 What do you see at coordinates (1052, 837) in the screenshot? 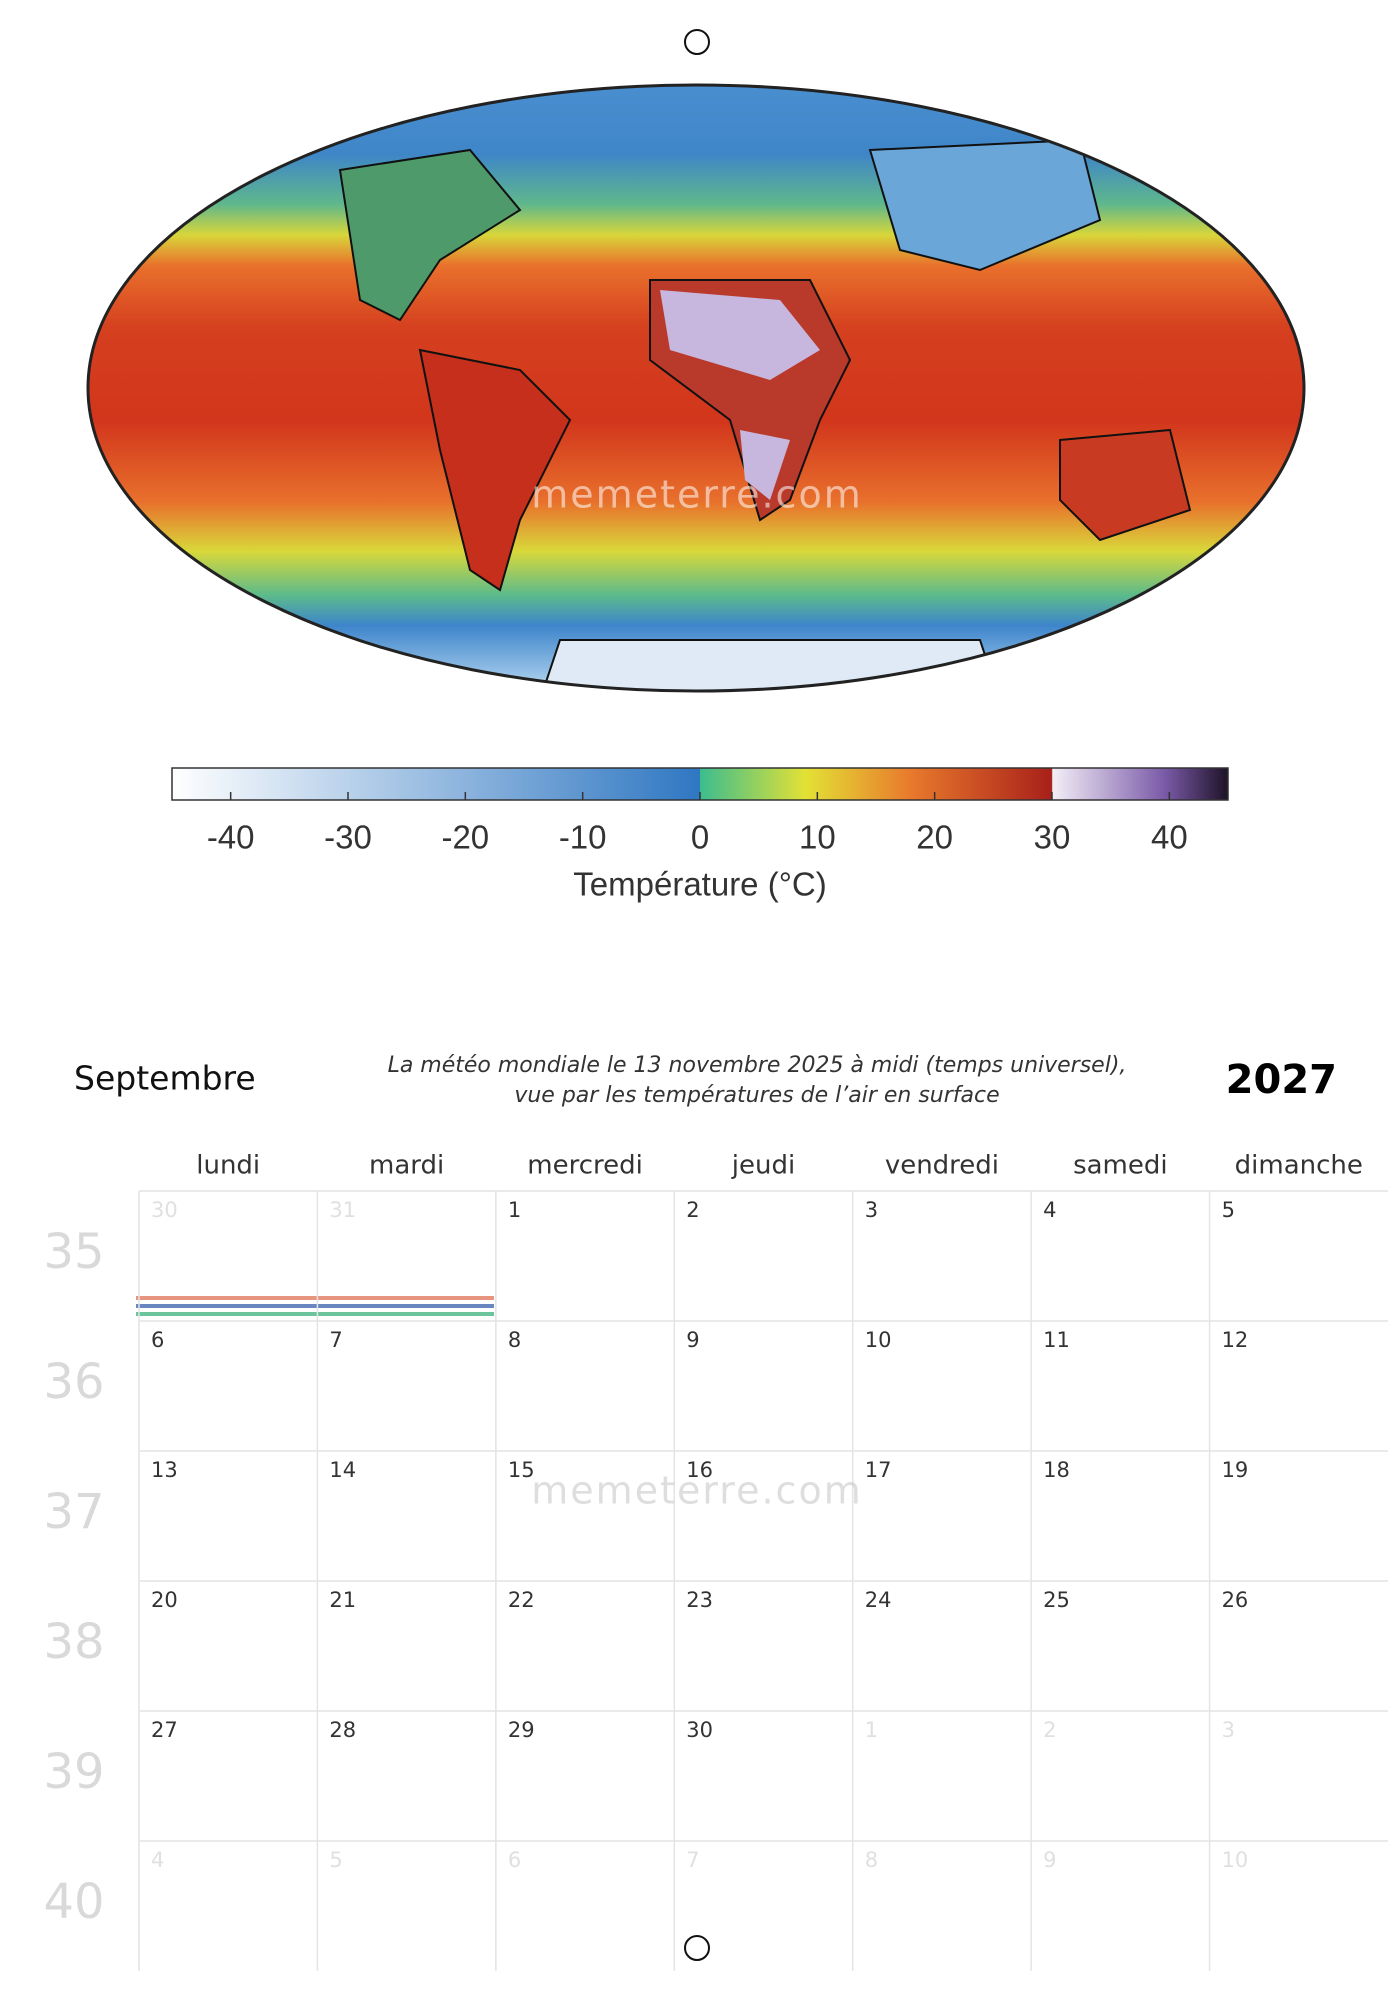
I see `colorbar-tick-label: 30` at bounding box center [1052, 837].